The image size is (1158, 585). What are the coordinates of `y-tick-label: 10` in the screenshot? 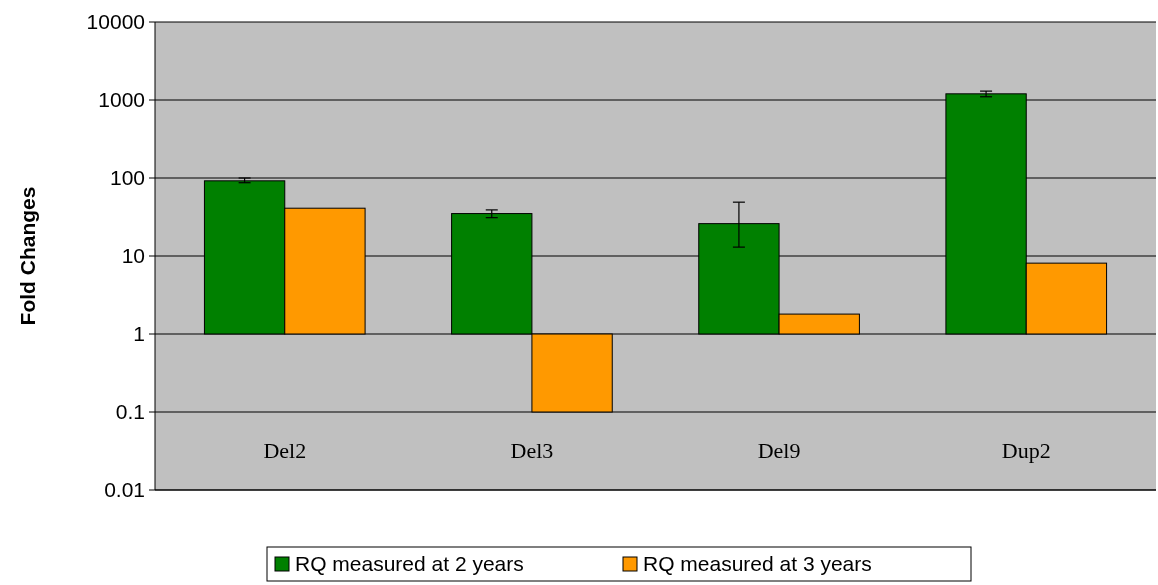 It's located at (133, 256).